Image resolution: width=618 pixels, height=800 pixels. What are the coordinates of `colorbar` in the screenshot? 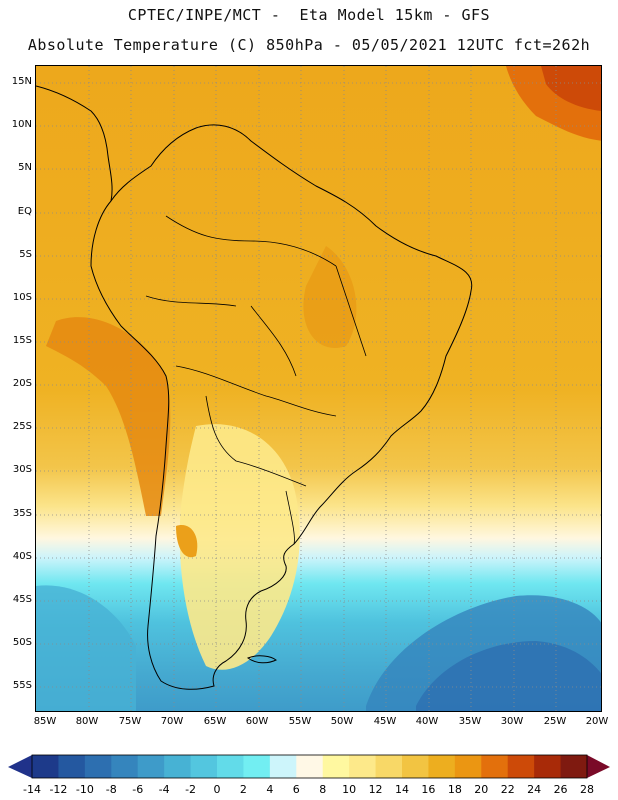 It's located at (309, 766).